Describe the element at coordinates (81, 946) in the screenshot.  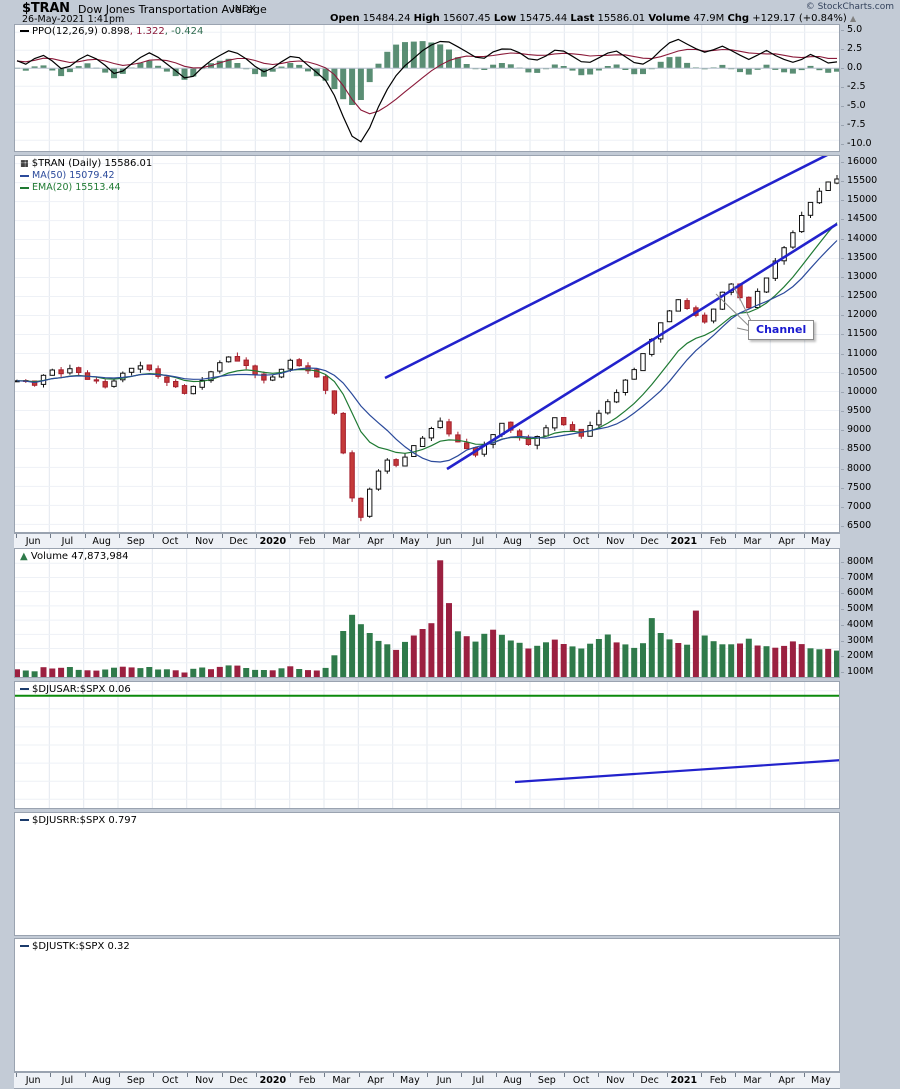
I see `ratio3-legend-label: $DJUSTK:$SPX 0.32` at that location.